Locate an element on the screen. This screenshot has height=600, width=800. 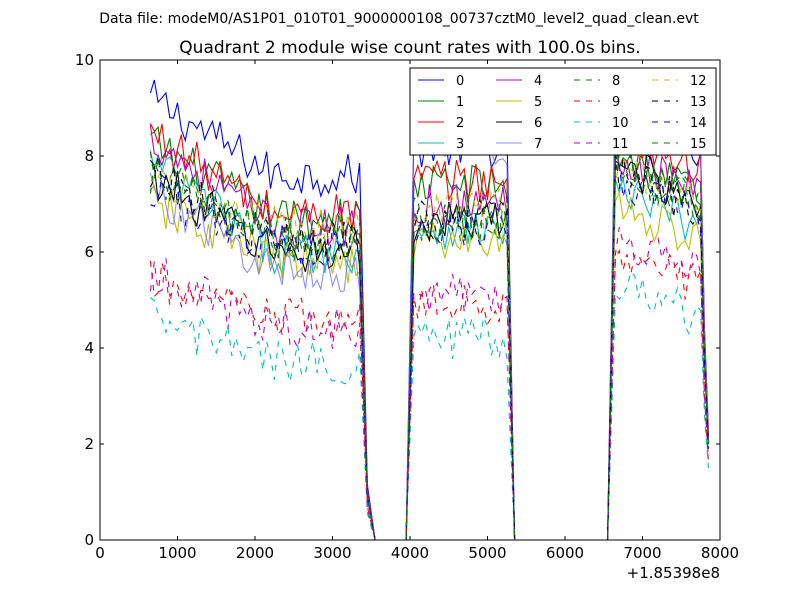
legend-label-0: 0 is located at coordinates (460, 81).